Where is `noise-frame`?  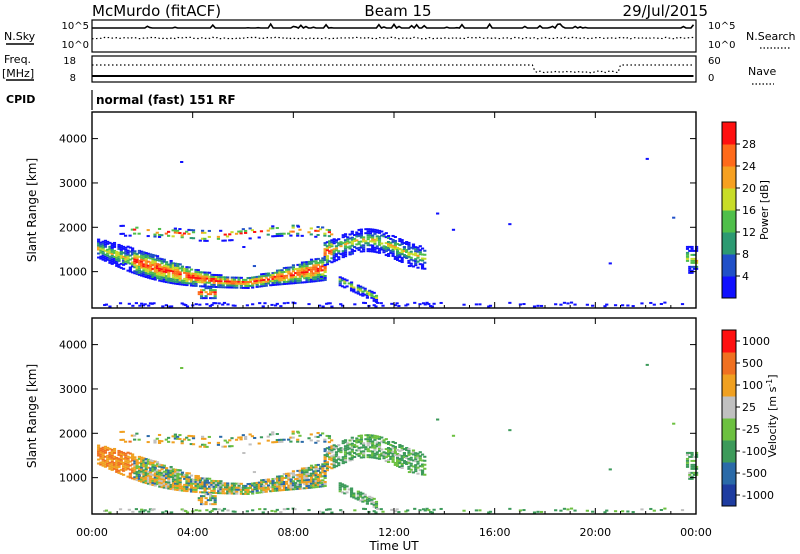
noise-frame is located at coordinates (394, 36).